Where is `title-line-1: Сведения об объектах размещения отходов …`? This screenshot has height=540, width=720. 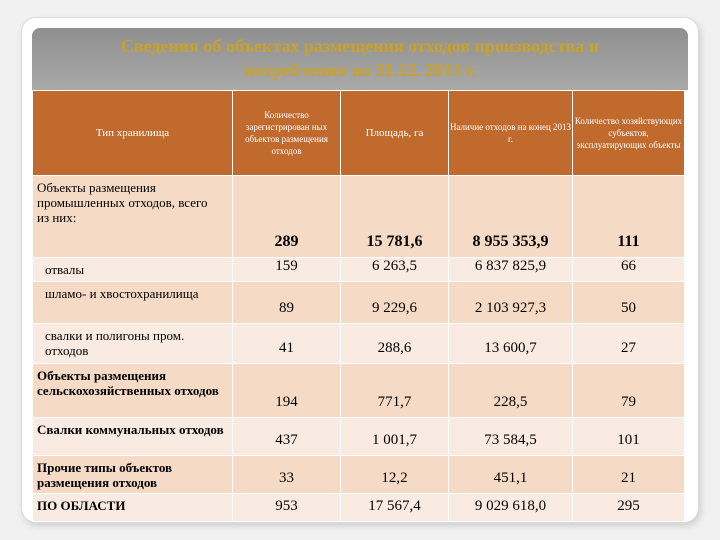 title-line-1: Сведения об объектах размещения отходов … is located at coordinates (360, 46).